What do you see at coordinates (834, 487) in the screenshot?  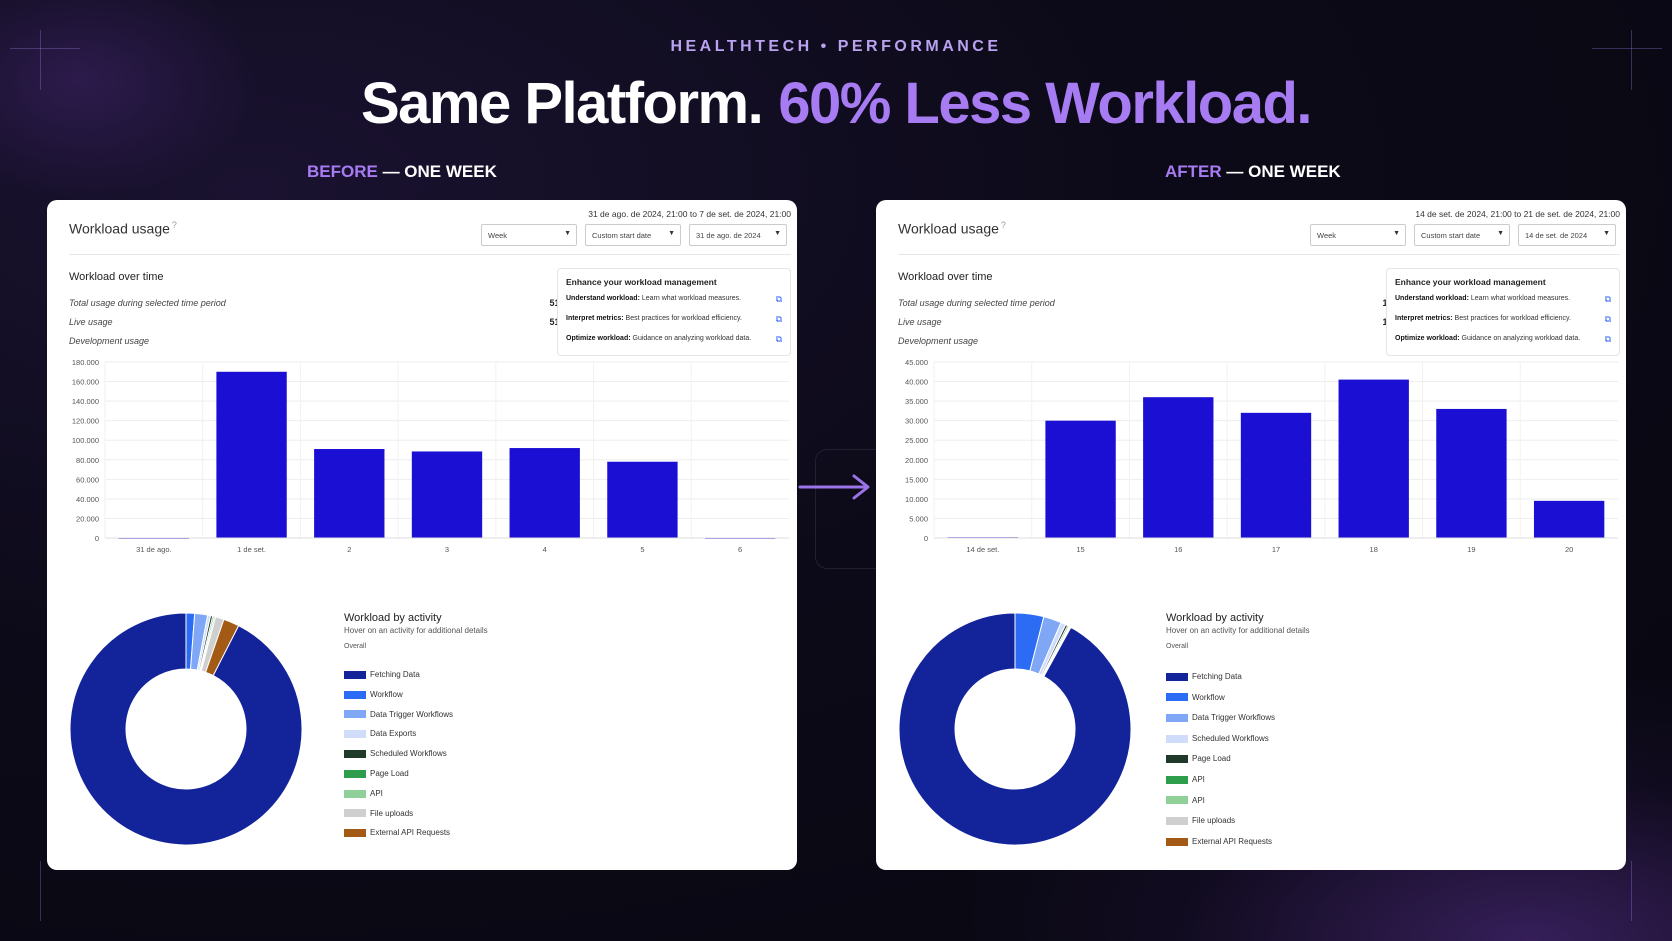 I see `arrow-right-icon` at bounding box center [834, 487].